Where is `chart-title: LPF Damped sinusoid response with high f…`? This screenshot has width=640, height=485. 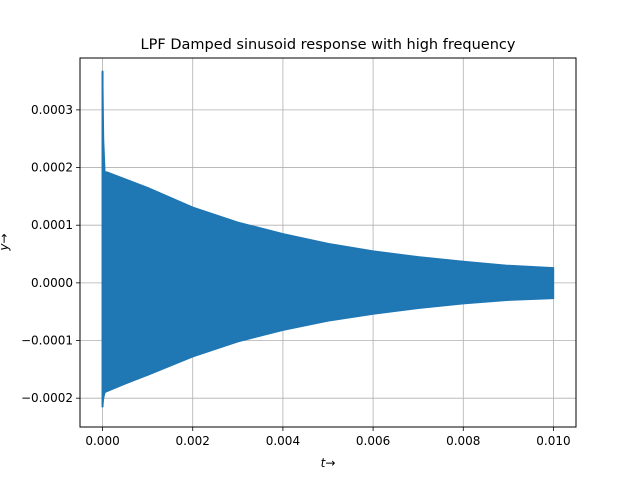 chart-title: LPF Damped sinusoid response with high f… is located at coordinates (328, 45).